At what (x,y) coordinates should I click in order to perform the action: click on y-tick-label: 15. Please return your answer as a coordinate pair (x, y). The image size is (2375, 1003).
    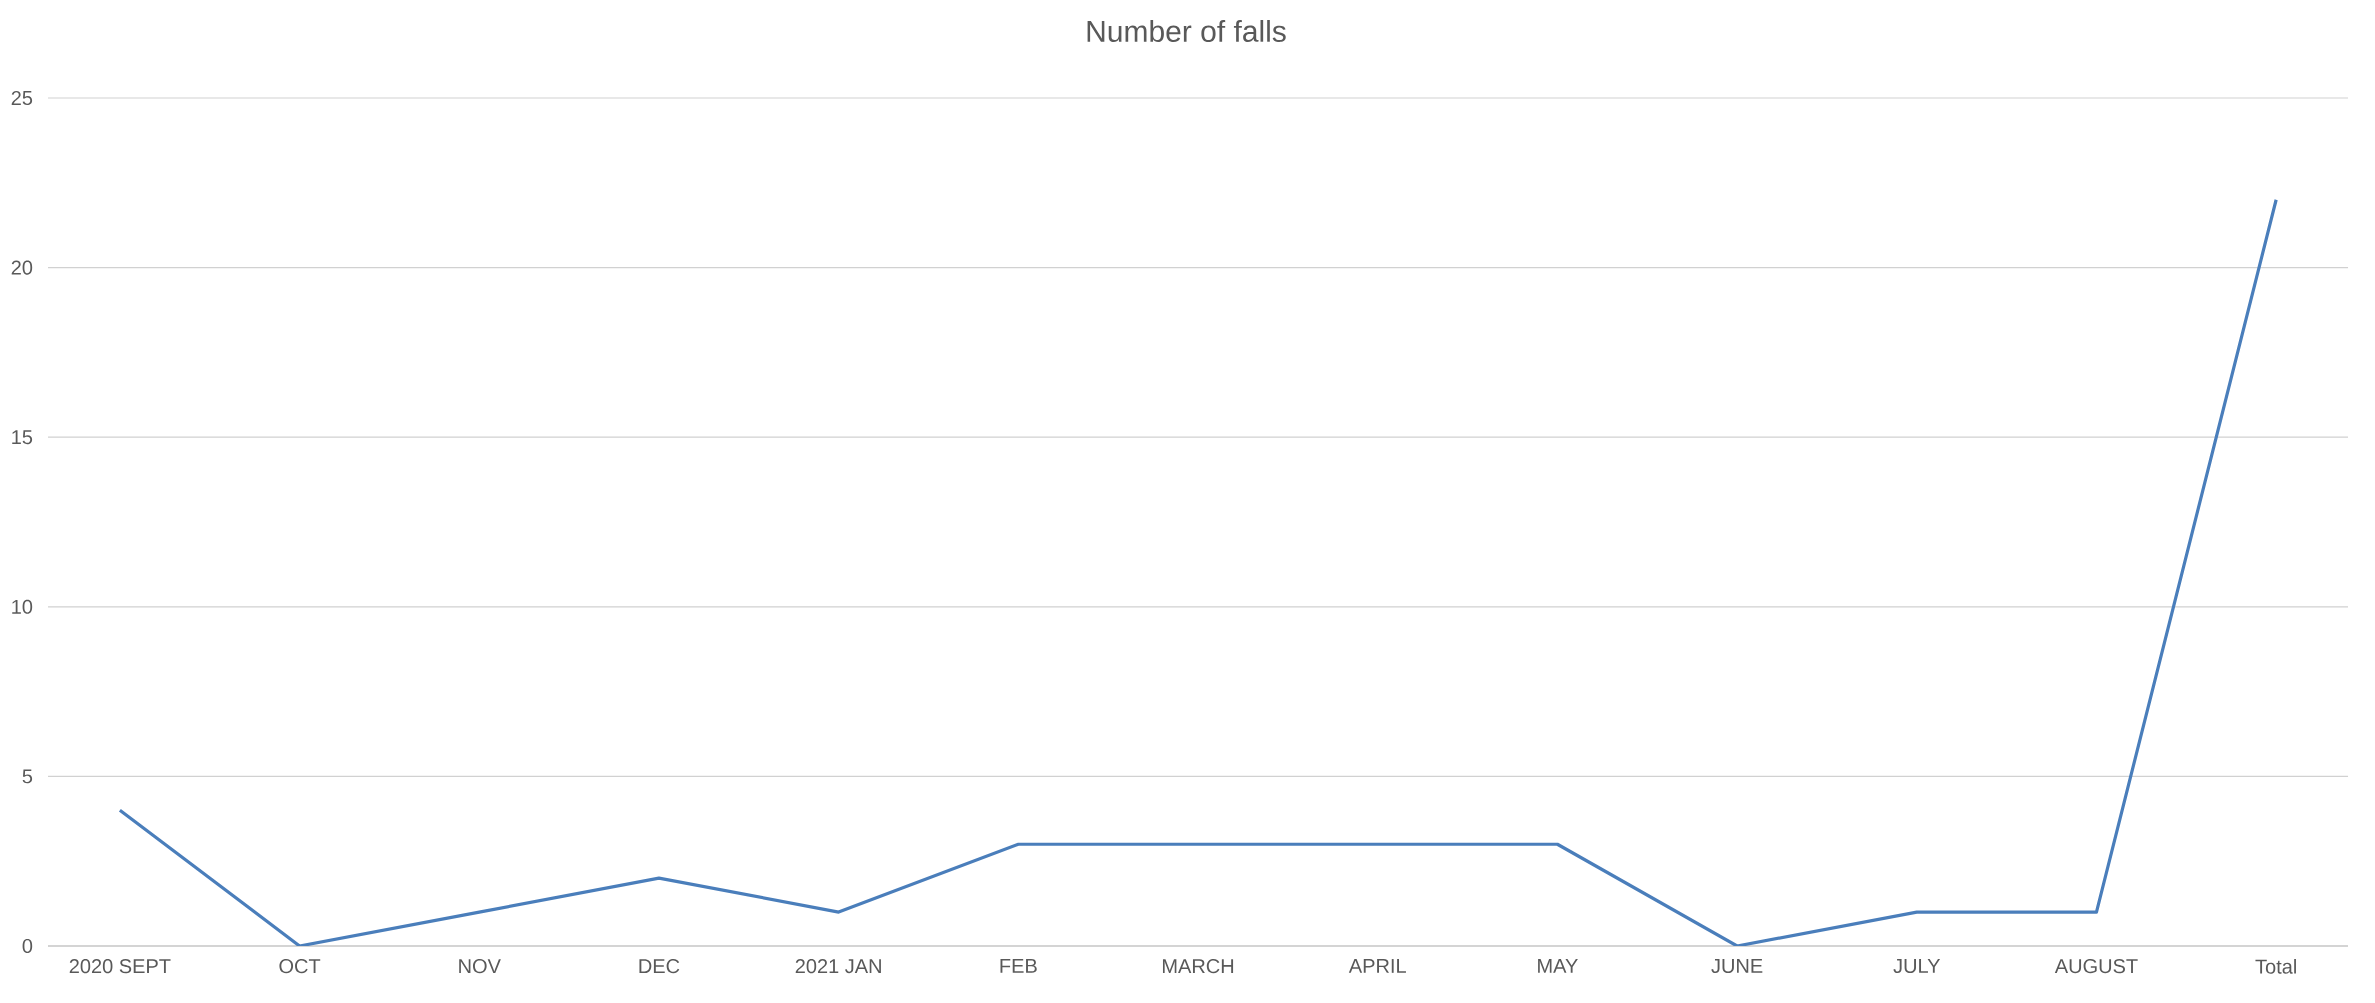
    Looking at the image, I should click on (22, 437).